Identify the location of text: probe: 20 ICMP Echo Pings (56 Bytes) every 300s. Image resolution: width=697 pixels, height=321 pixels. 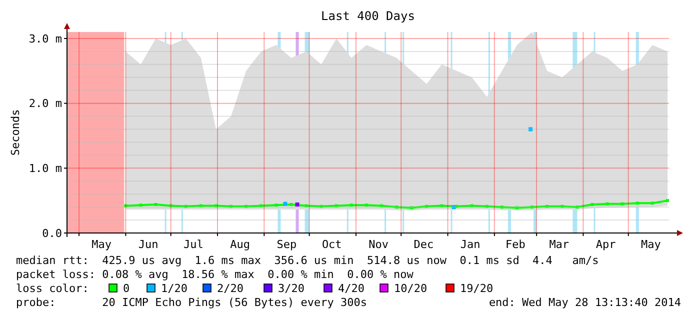
(191, 302).